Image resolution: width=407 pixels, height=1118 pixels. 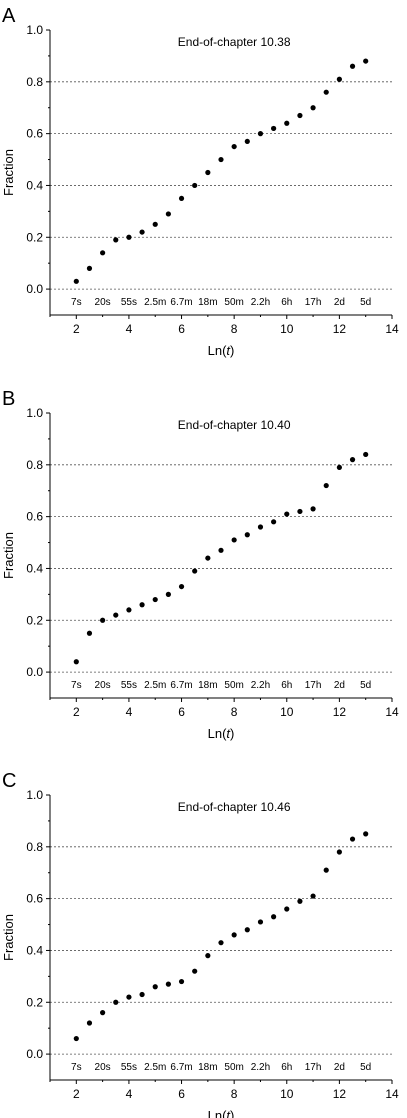 What do you see at coordinates (234, 807) in the screenshot?
I see `chart-title: End-of-chapter 10.46` at bounding box center [234, 807].